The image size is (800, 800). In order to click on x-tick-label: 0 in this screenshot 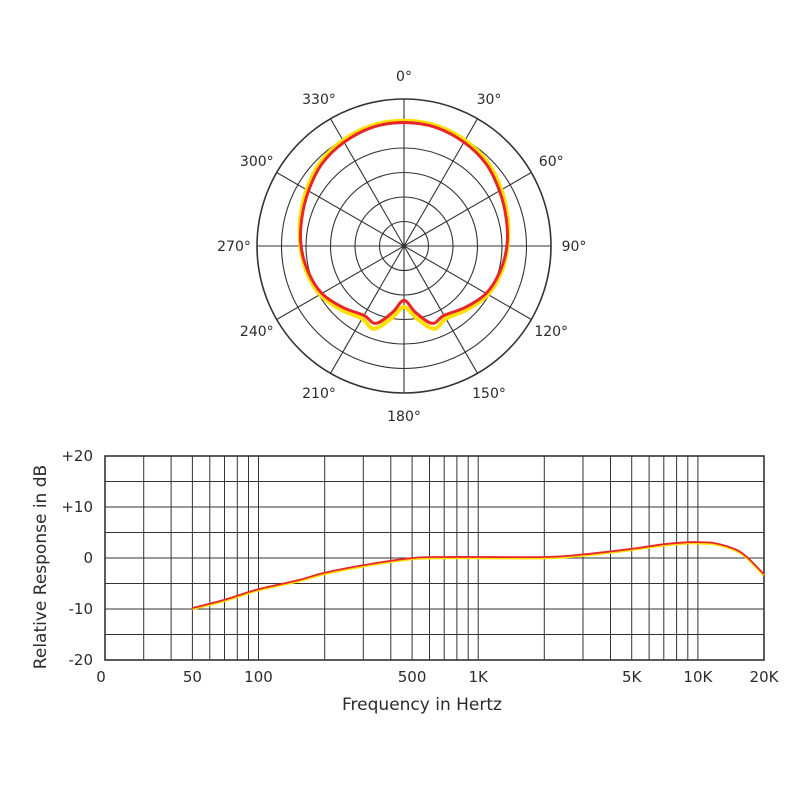, I will do `click(101, 677)`.